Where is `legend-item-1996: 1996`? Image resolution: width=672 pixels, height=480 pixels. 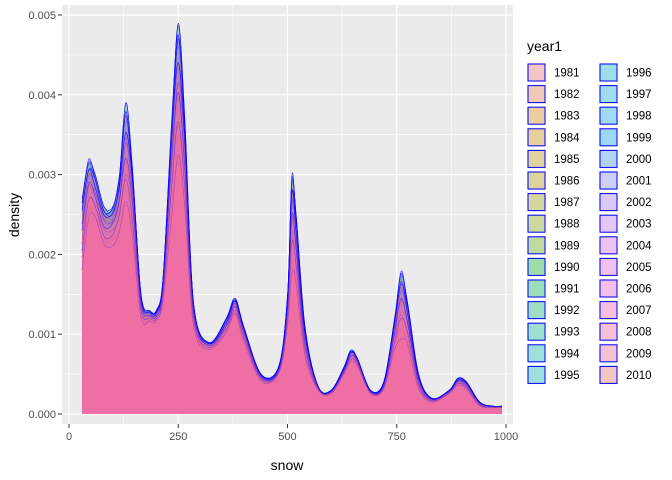 legend-item-1996: 1996 is located at coordinates (625, 72).